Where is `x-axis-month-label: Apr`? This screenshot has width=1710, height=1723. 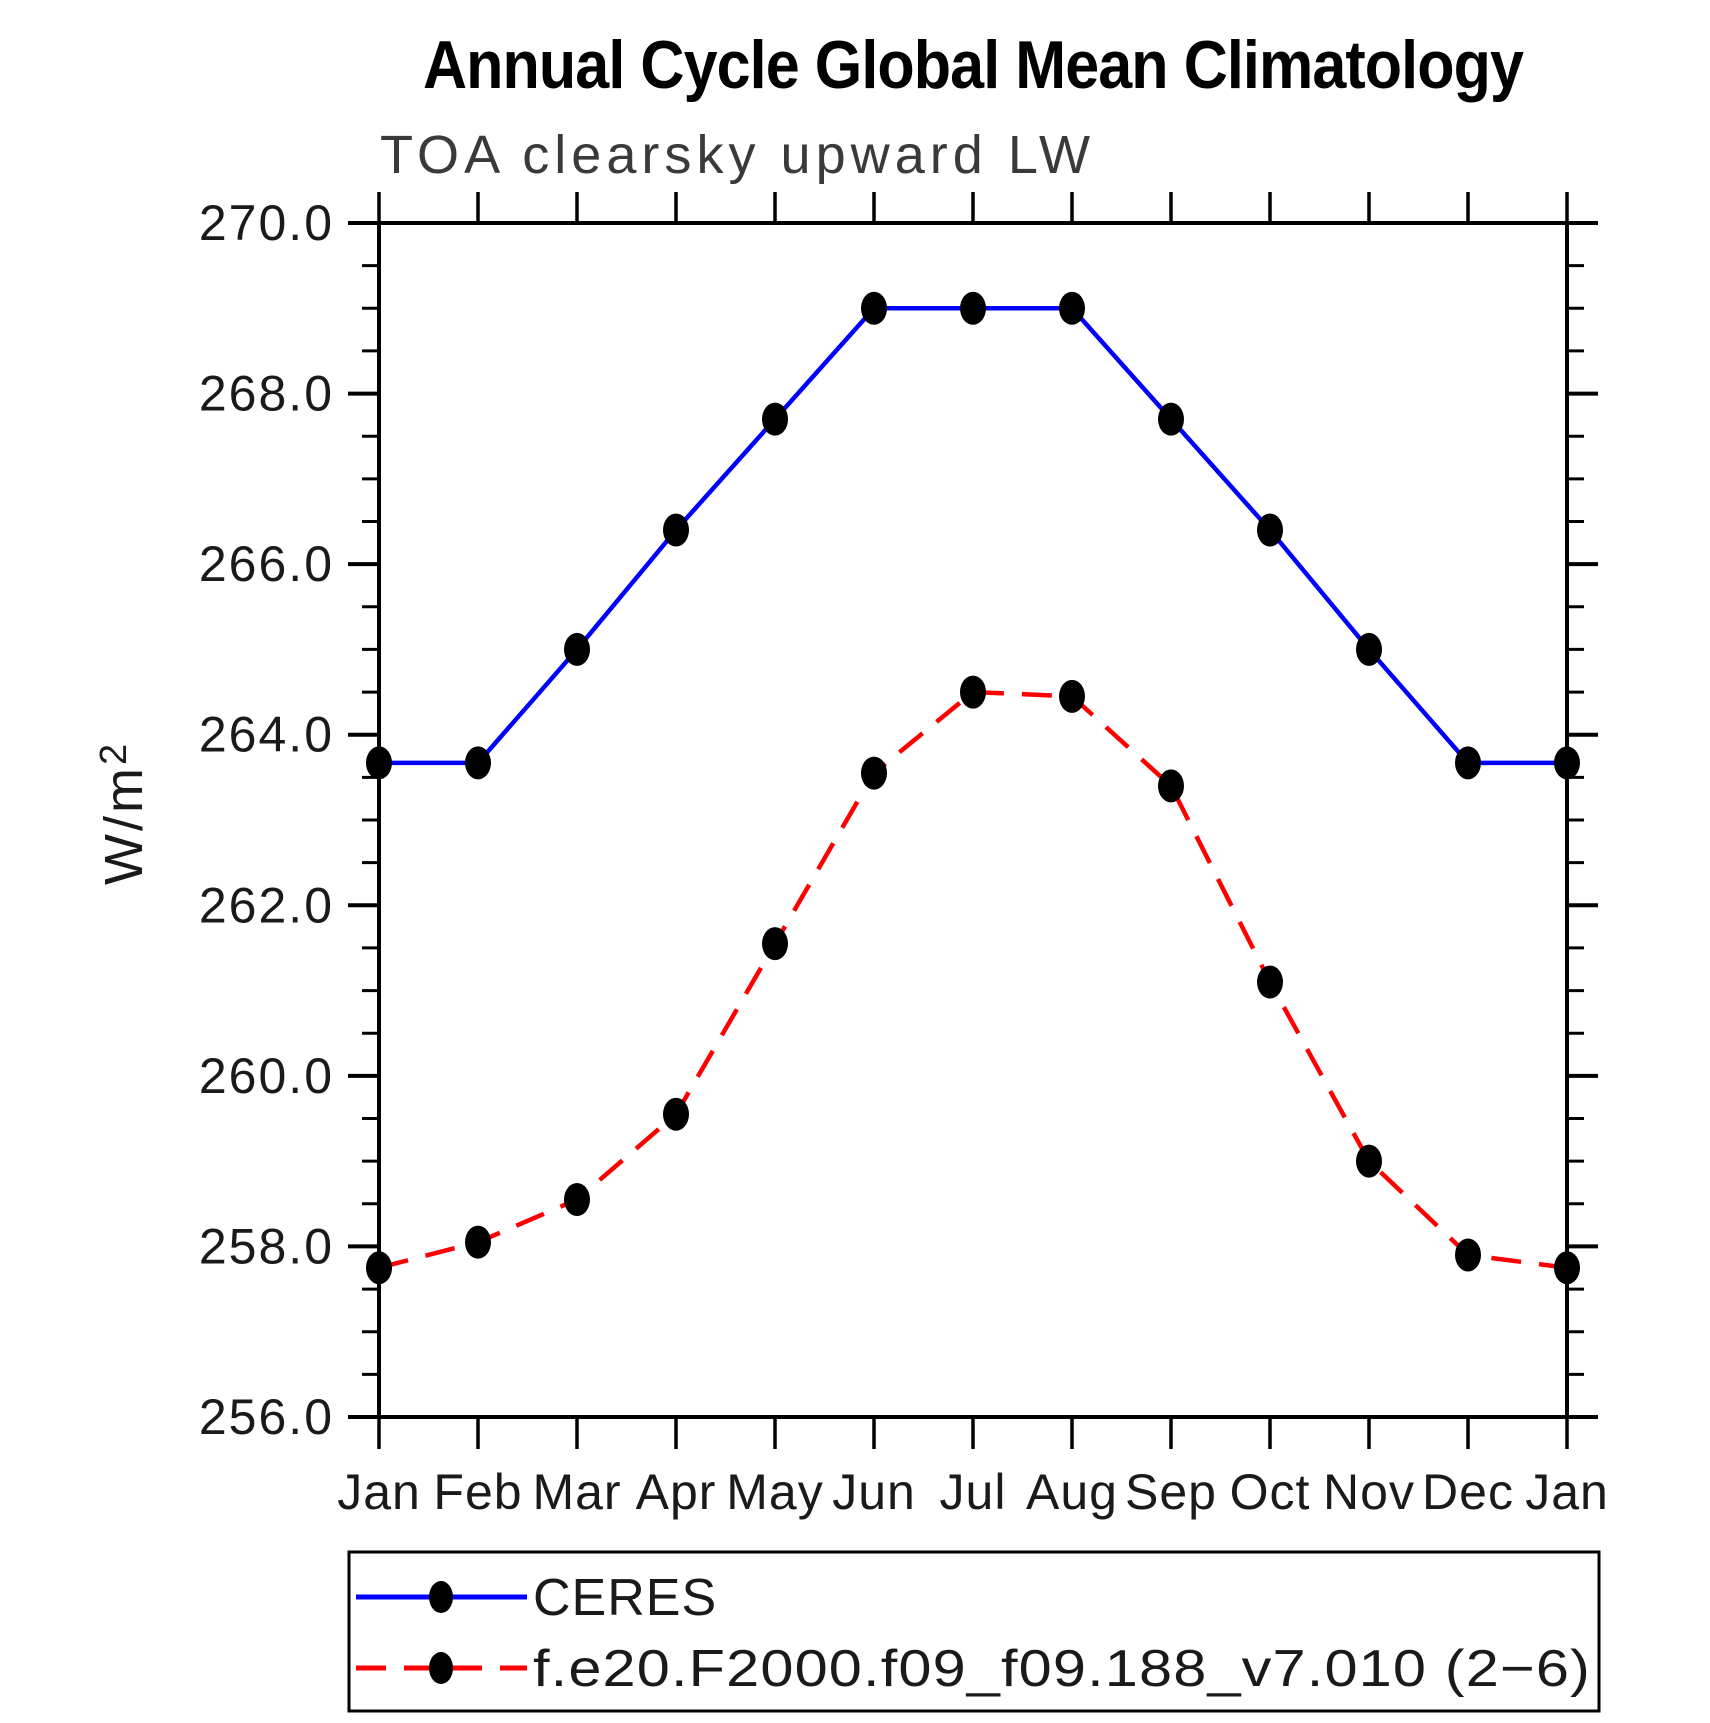
x-axis-month-label: Apr is located at coordinates (676, 1492).